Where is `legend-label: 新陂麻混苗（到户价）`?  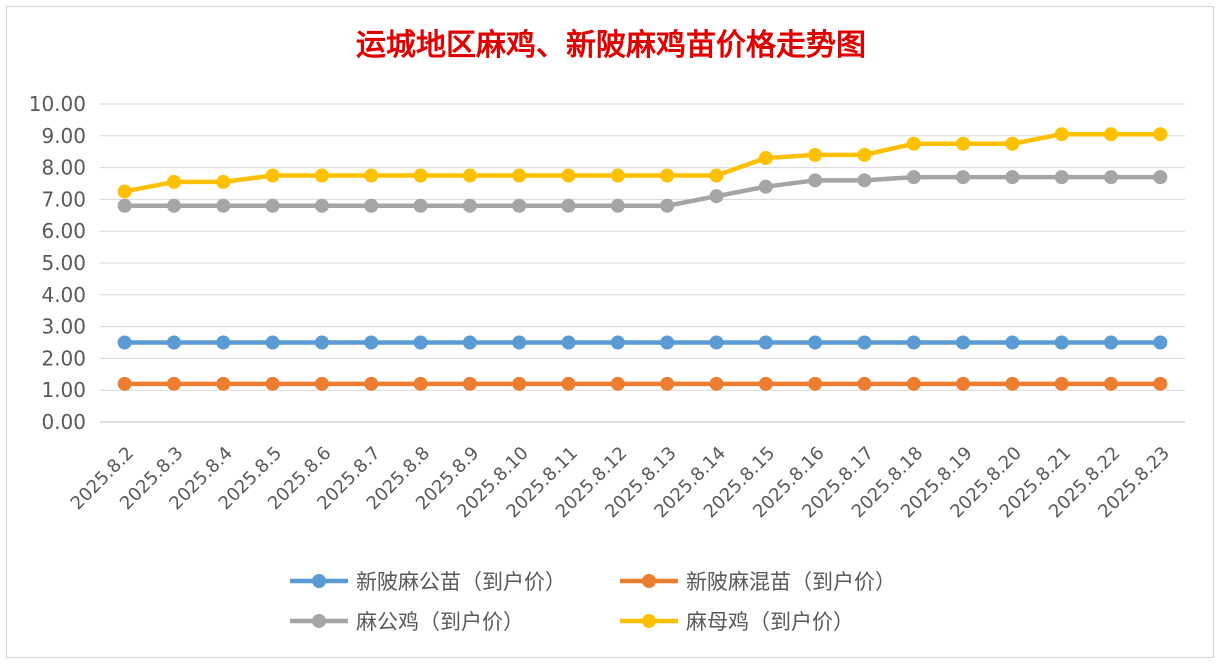
legend-label: 新陂麻混苗（到户价） is located at coordinates (791, 582).